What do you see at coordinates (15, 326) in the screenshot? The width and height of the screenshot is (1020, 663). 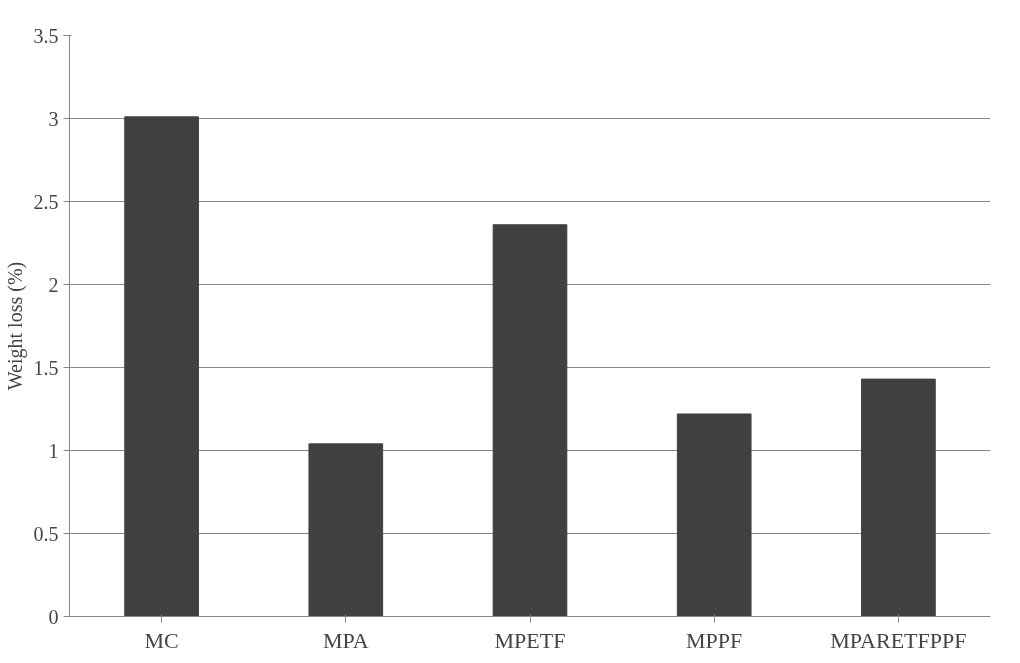 I see `y-axis-title: Weight loss (%)` at bounding box center [15, 326].